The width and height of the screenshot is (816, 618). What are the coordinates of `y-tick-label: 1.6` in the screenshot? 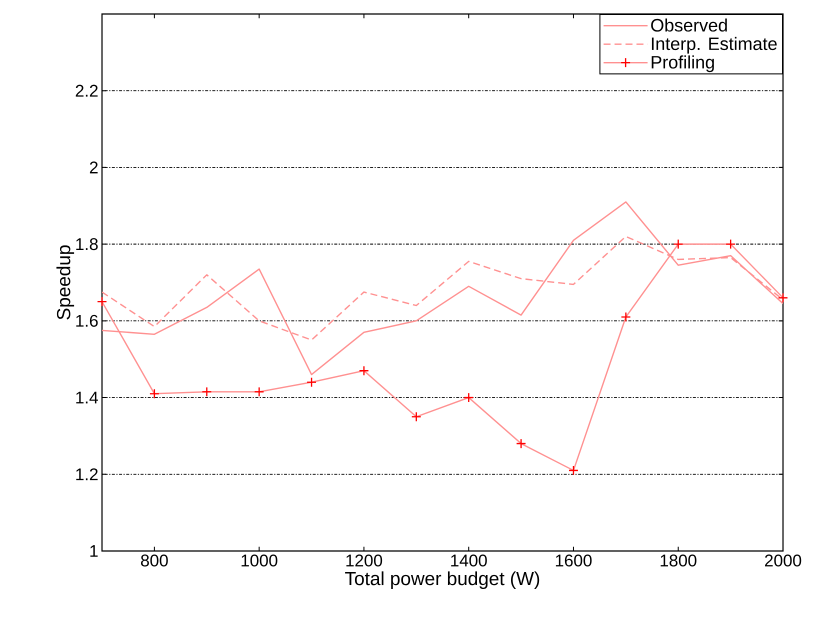 It's located at (87, 320).